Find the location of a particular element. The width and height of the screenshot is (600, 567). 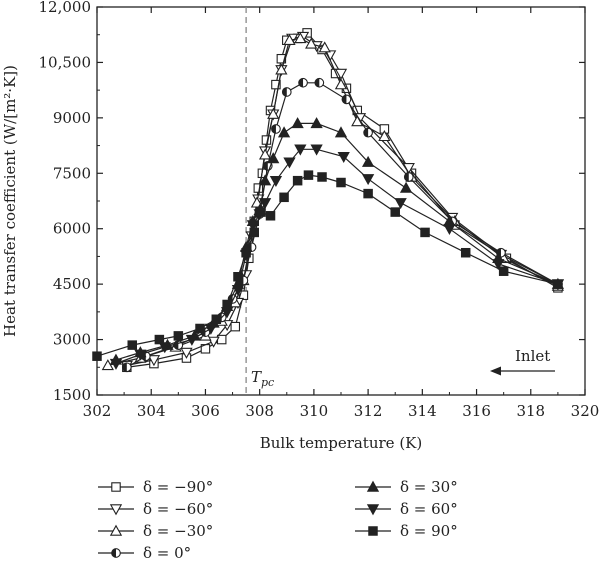

legend-label: δ = 60° is located at coordinates (429, 509).